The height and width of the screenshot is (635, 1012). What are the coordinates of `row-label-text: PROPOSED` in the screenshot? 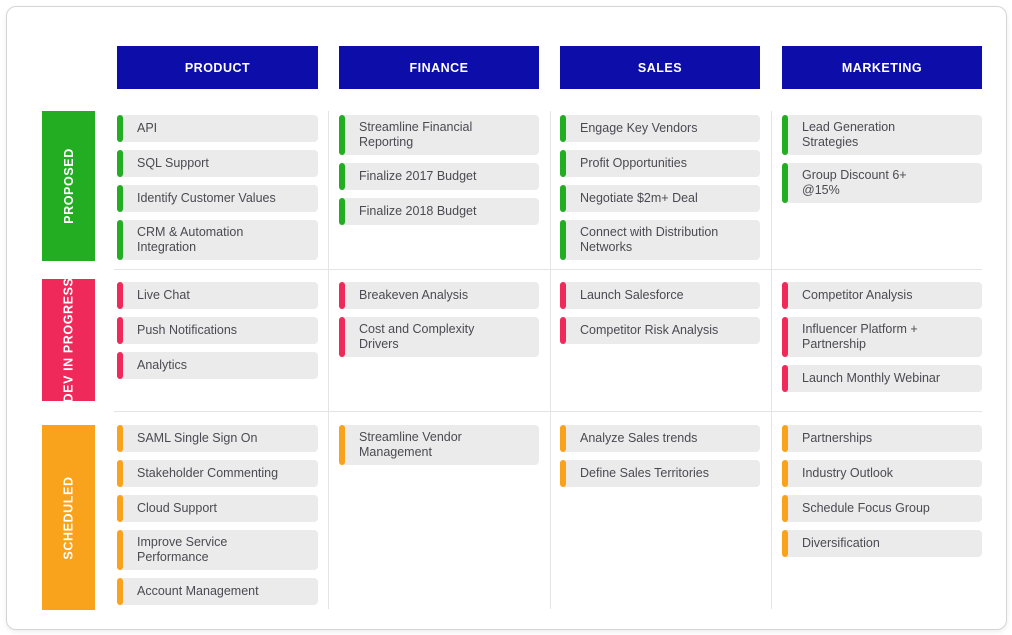 It's located at (68, 186).